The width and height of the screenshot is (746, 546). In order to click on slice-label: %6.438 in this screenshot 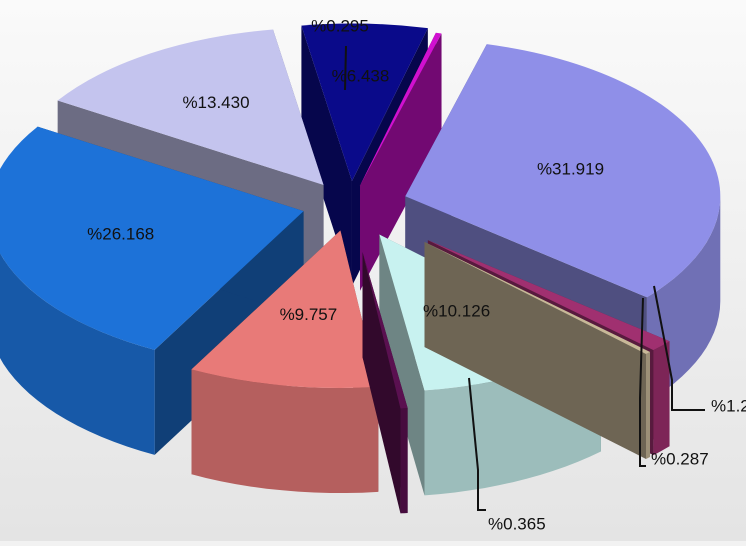, I will do `click(361, 76)`.